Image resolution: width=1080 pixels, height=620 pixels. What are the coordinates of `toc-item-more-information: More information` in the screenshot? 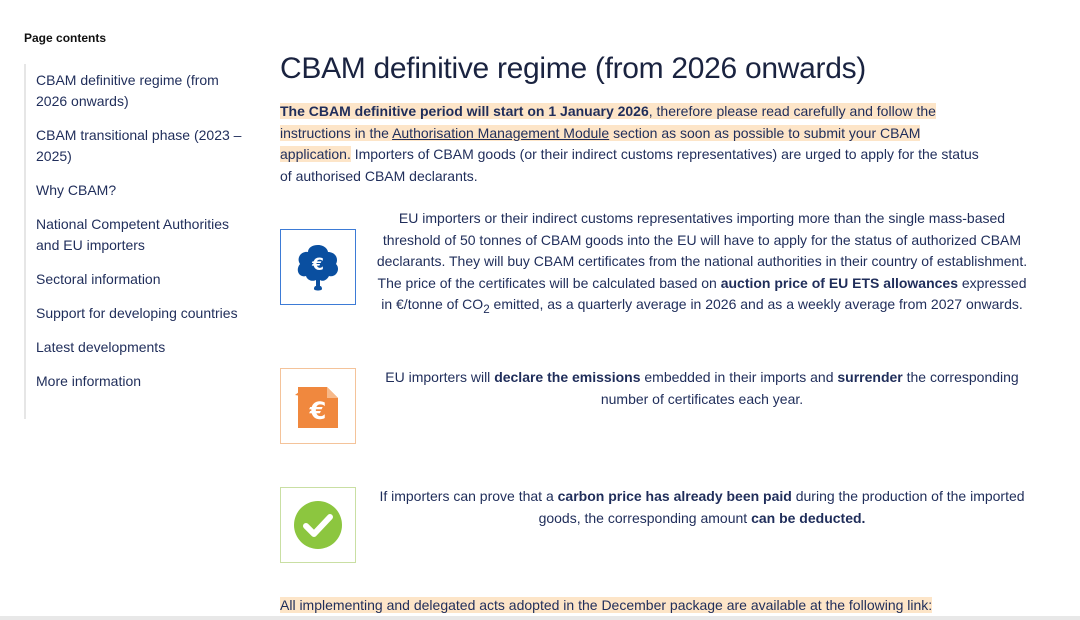 It's located at (89, 381).